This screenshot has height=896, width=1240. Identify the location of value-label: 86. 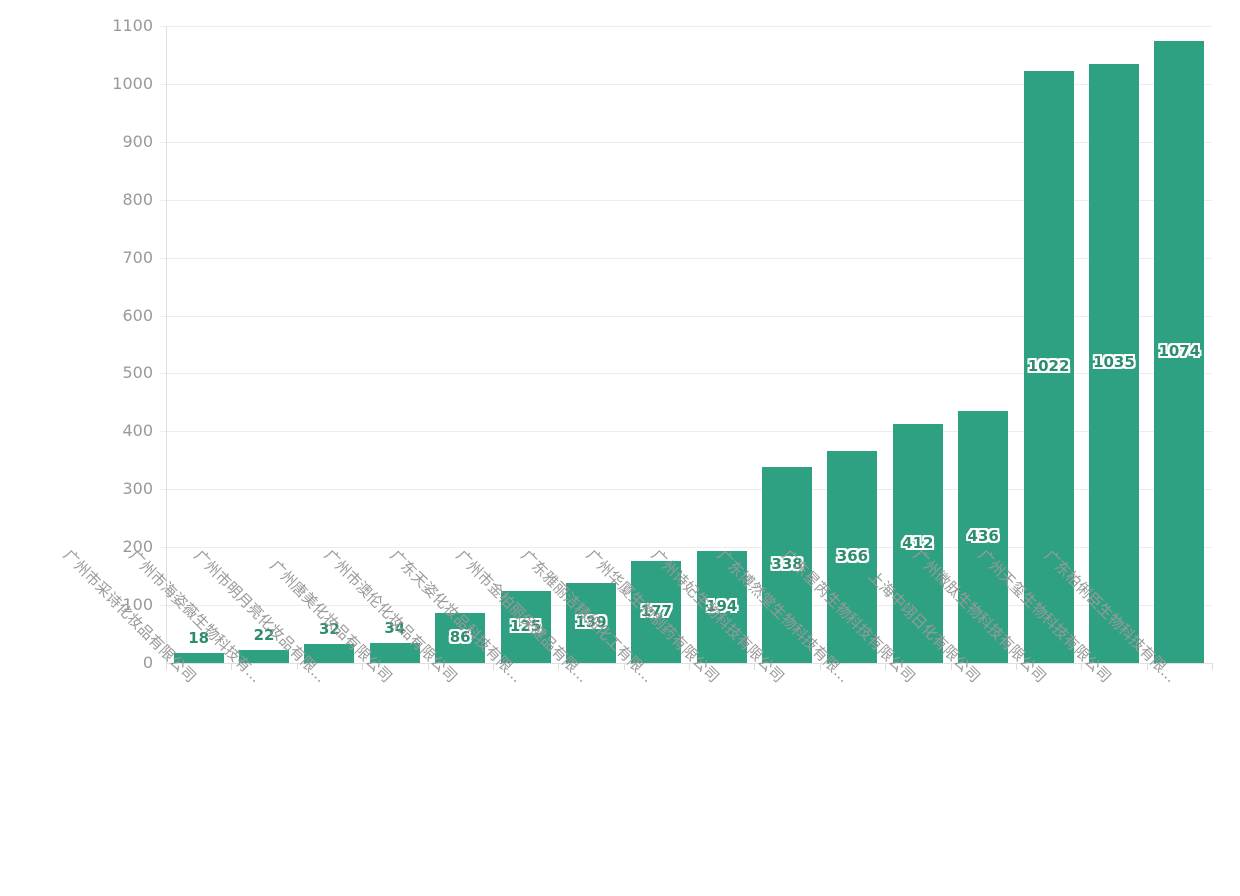
(460, 637).